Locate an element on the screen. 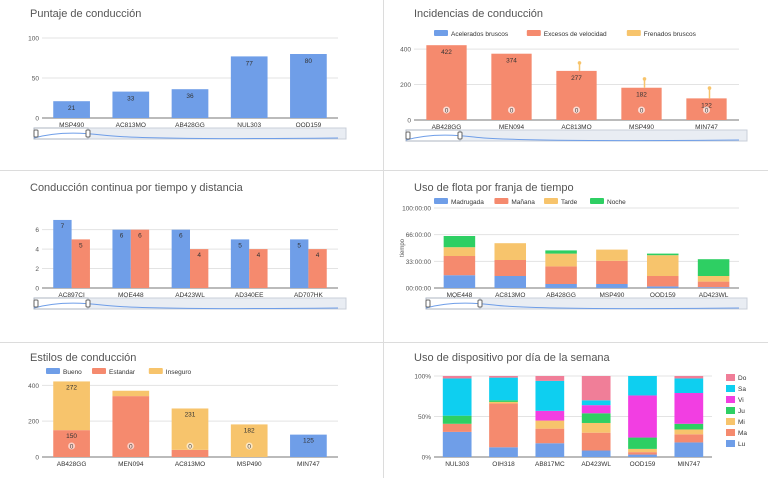  x-tick-label: AC813MO is located at coordinates (576, 127).